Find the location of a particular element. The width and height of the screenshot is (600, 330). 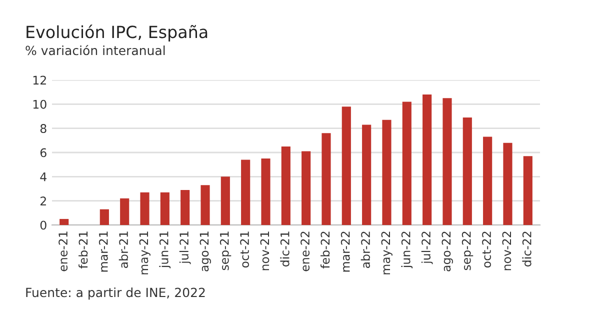

x-tick-label: ene-22 is located at coordinates (305, 252).